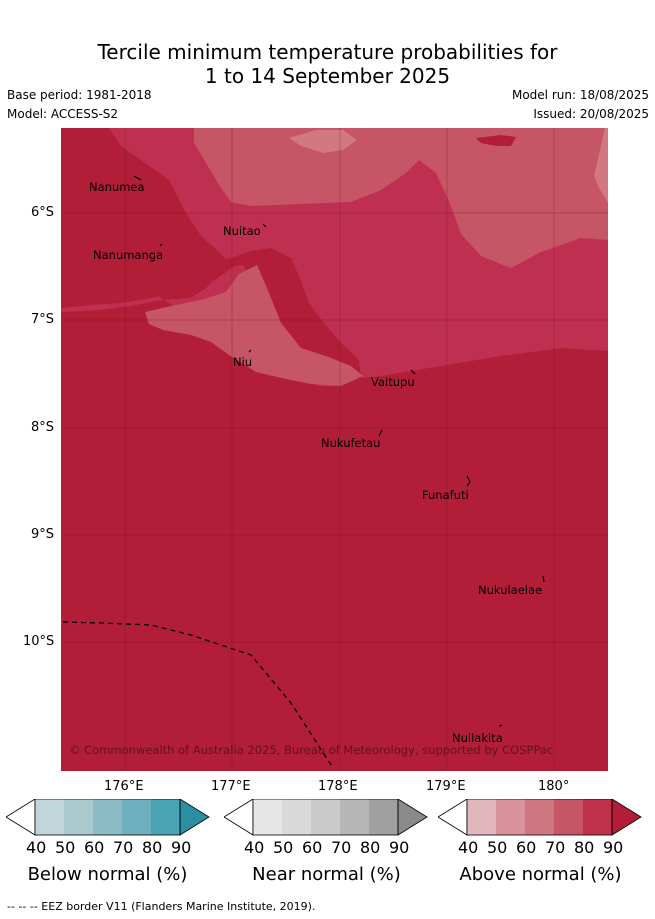 The image size is (655, 919). What do you see at coordinates (477, 738) in the screenshot?
I see `place-nuilakita: Nuilakita` at bounding box center [477, 738].